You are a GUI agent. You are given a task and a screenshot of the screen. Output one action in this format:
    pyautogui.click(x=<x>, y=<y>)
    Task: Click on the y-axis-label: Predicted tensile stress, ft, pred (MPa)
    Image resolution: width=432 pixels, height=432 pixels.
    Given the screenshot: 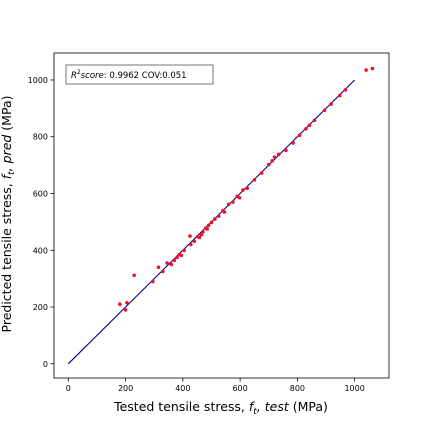 What is the action you would take?
    pyautogui.click(x=8, y=214)
    